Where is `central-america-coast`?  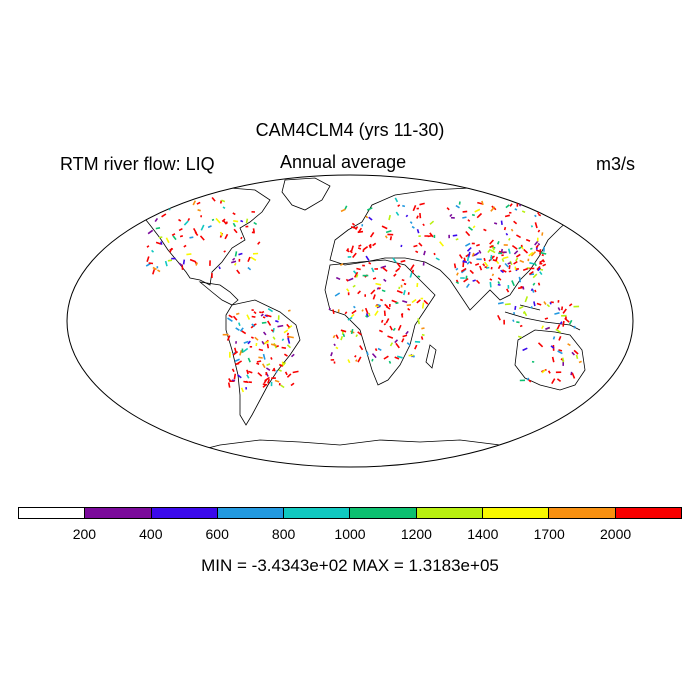
central-america-coast is located at coordinates (218, 293).